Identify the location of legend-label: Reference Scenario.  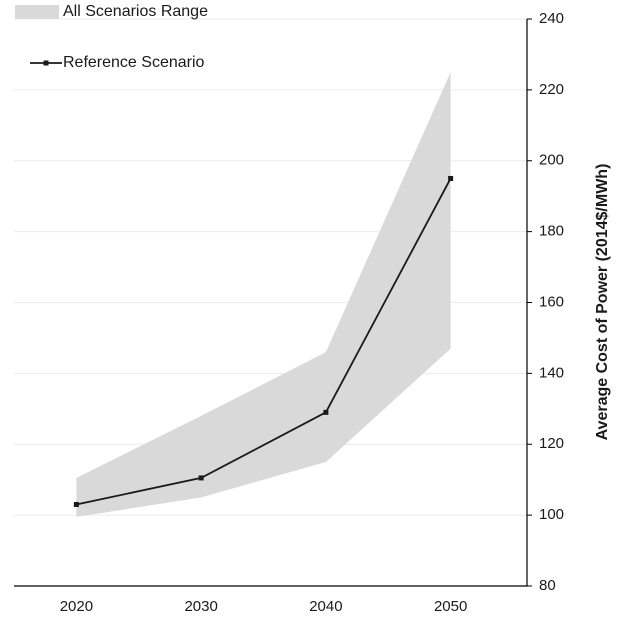
(134, 62).